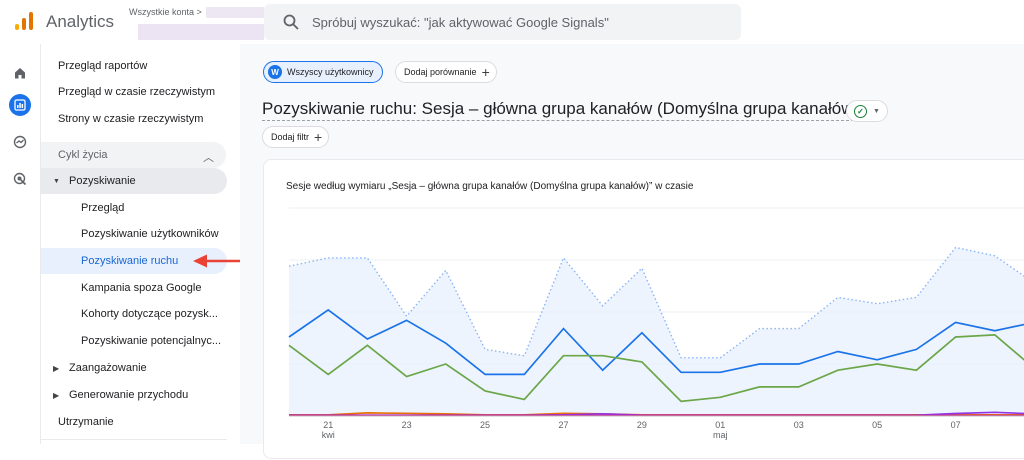  What do you see at coordinates (103, 208) in the screenshot?
I see `nav-item-acquisition-overview: Przegląd` at bounding box center [103, 208].